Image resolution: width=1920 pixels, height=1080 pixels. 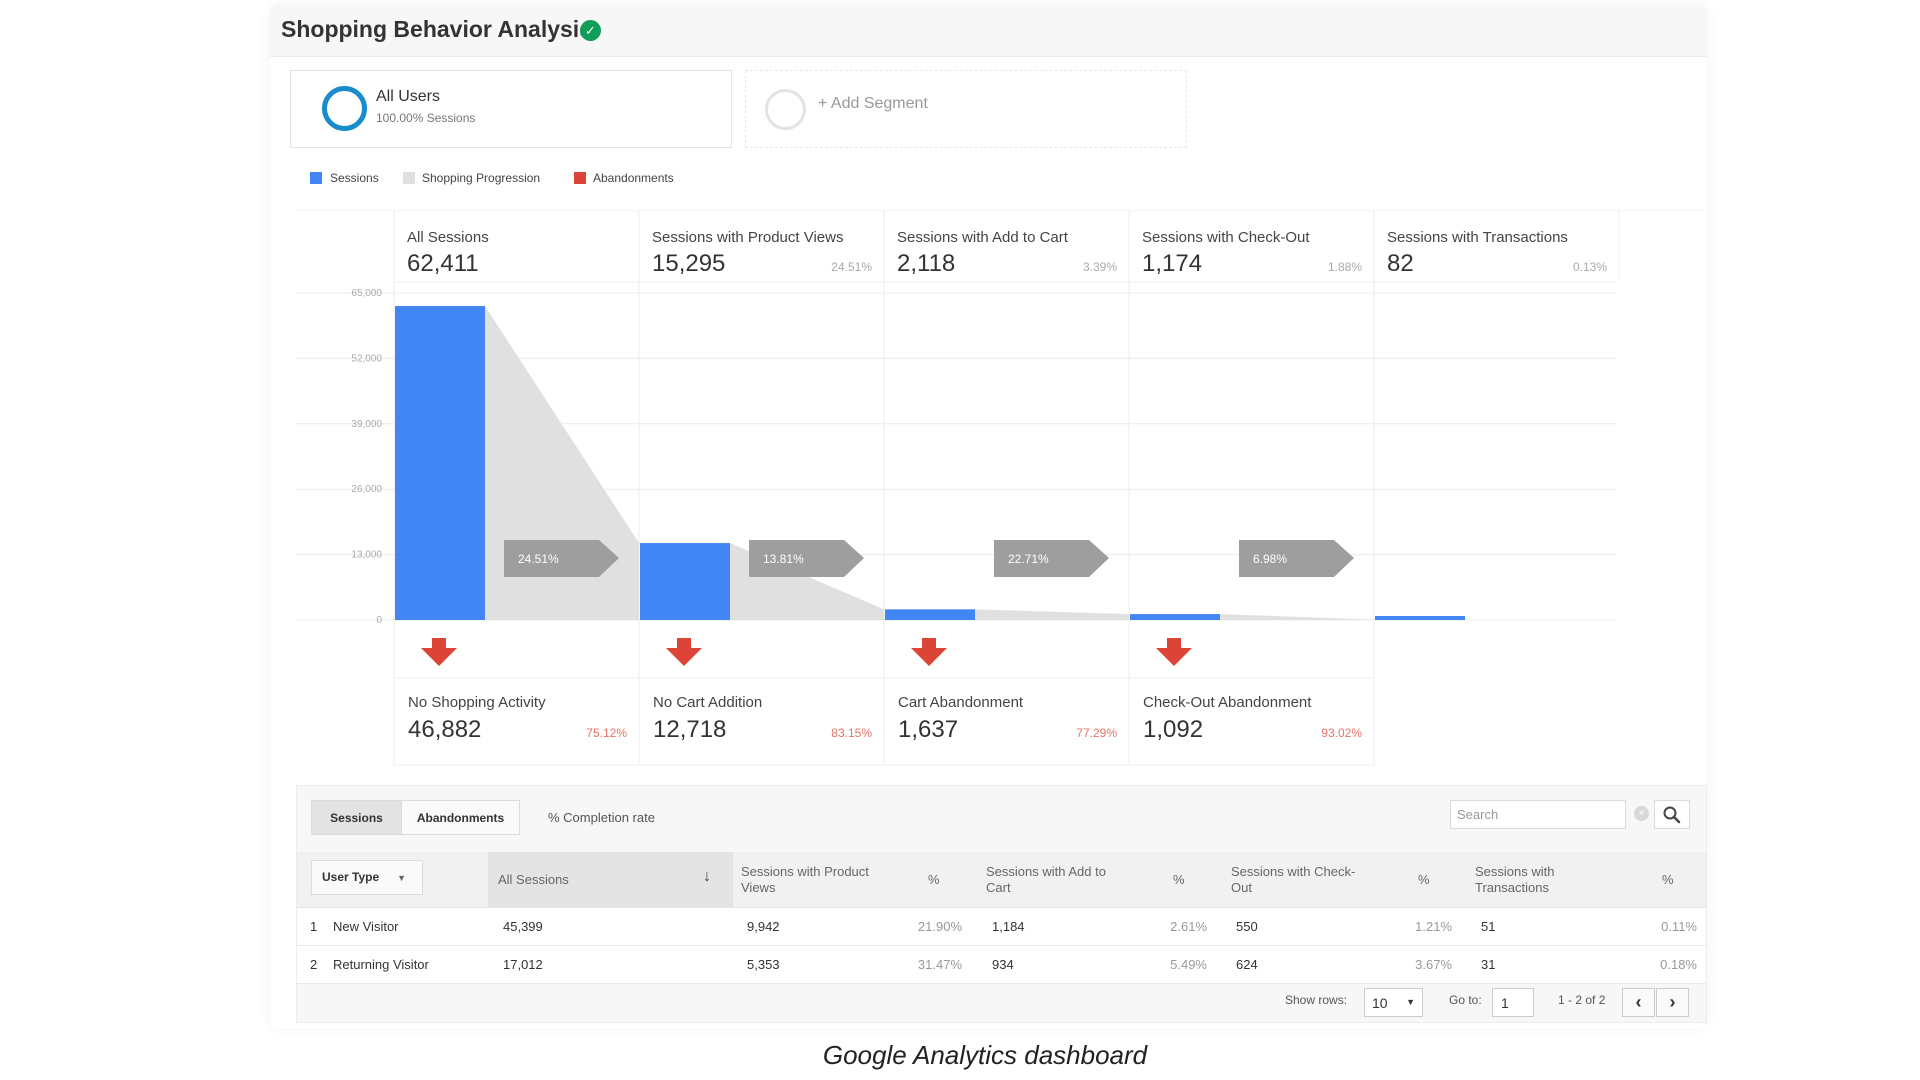 What do you see at coordinates (1465, 1000) in the screenshot?
I see `goto-label: Go to:` at bounding box center [1465, 1000].